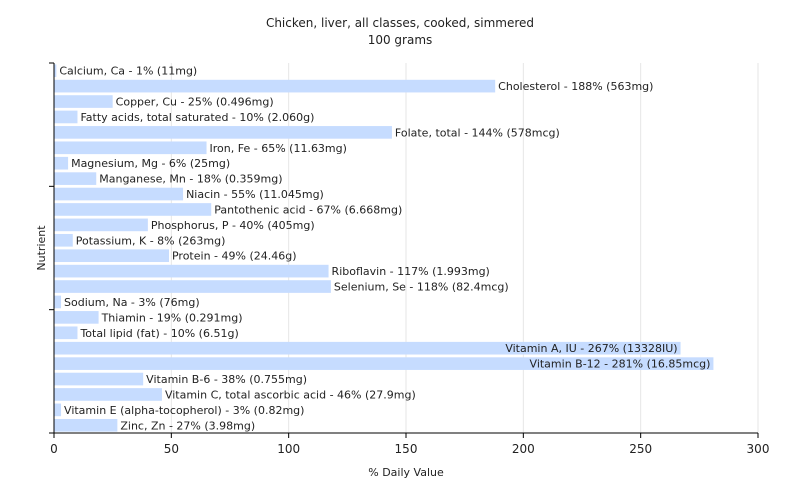 This screenshot has height=500, width=800. Describe the element at coordinates (150, 163) in the screenshot. I see `data-label: Magnesium, Mg - 6% (25mg)` at that location.